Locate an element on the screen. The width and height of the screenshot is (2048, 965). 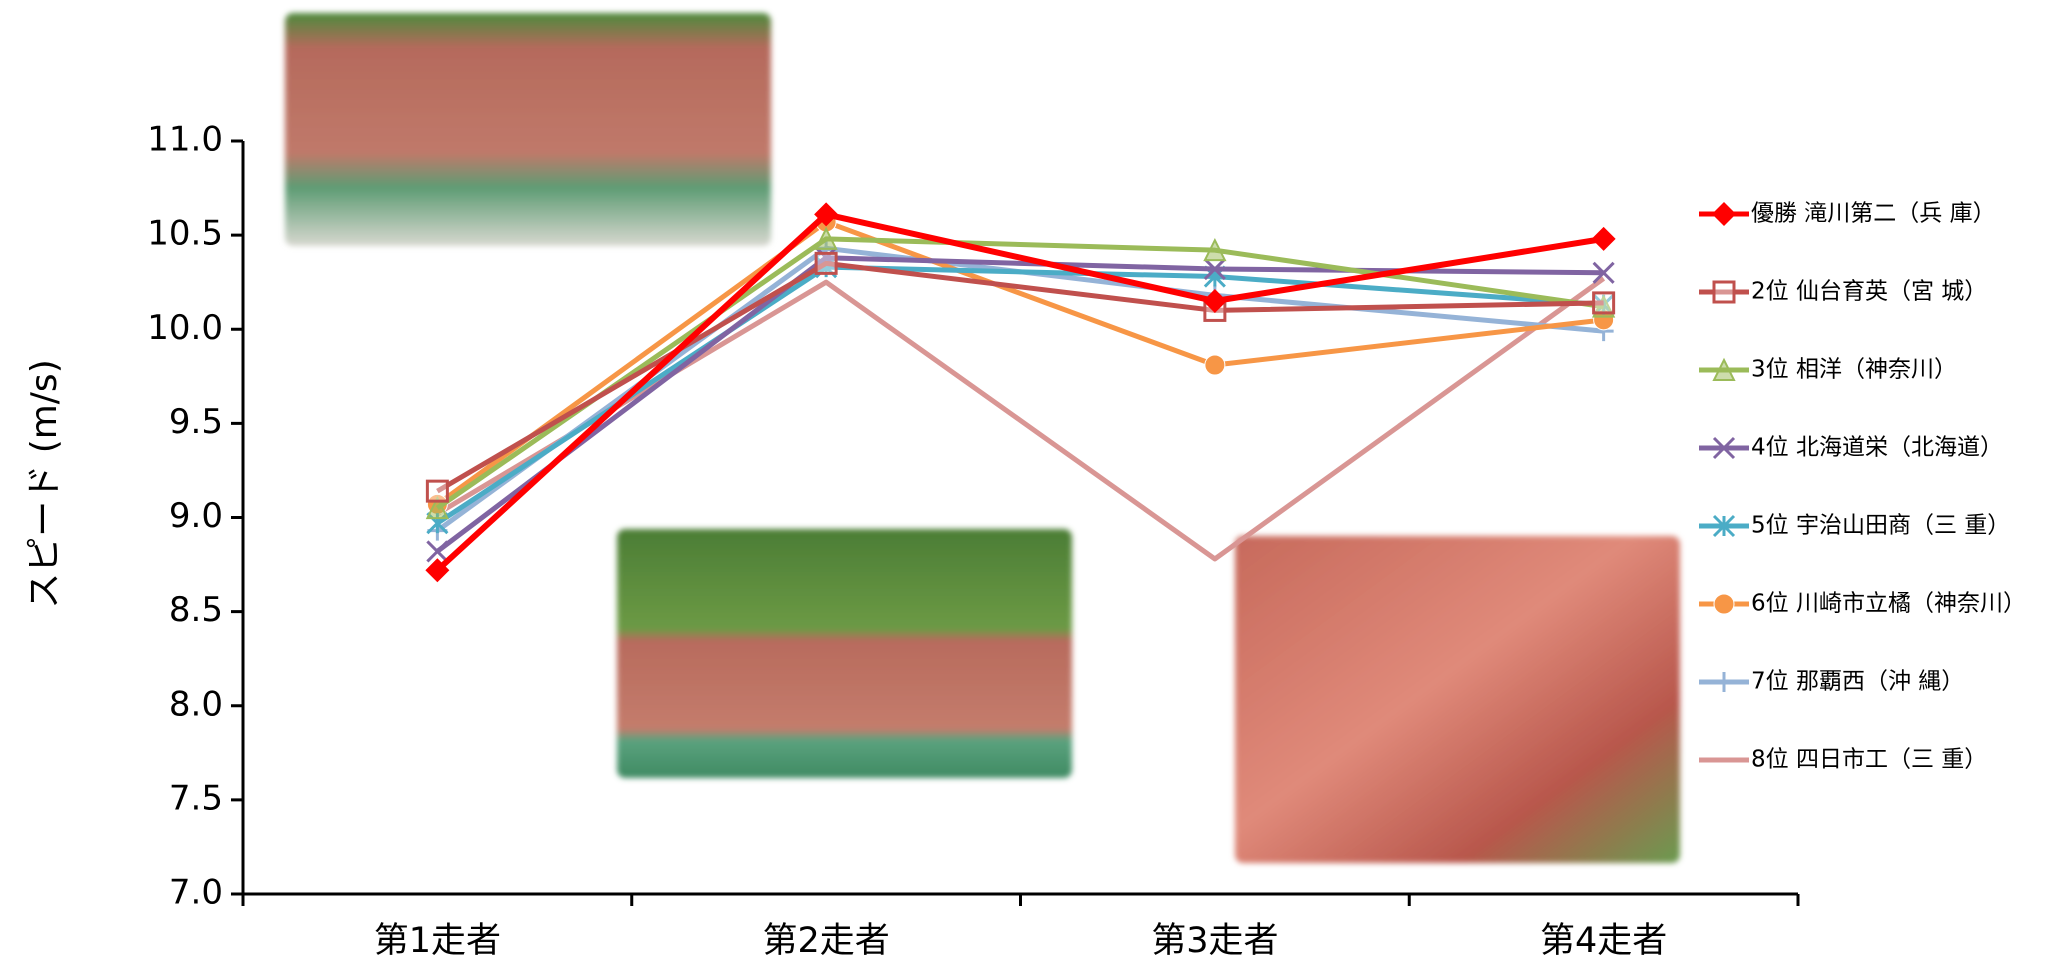
legend-label: 5位 宇治山田商（三 重） is located at coordinates (1880, 526).